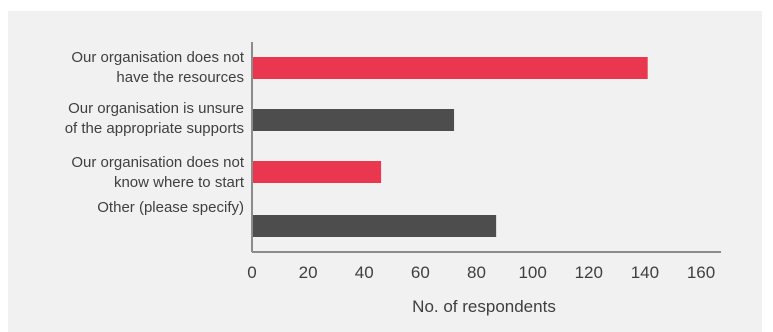 The width and height of the screenshot is (773, 332). I want to click on category-label-line: Other (please specify), so click(170, 207).